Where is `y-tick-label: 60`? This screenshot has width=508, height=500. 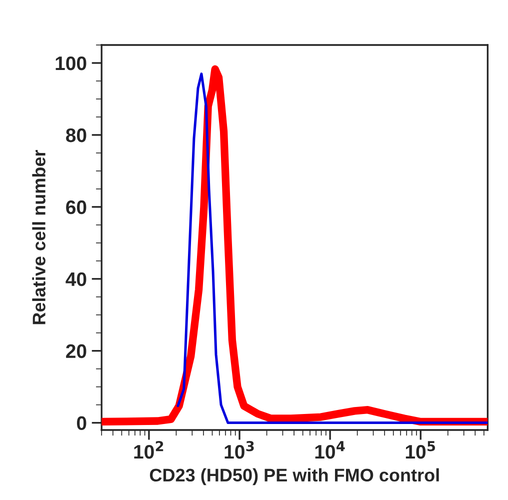
y-tick-label: 60 is located at coordinates (76, 207).